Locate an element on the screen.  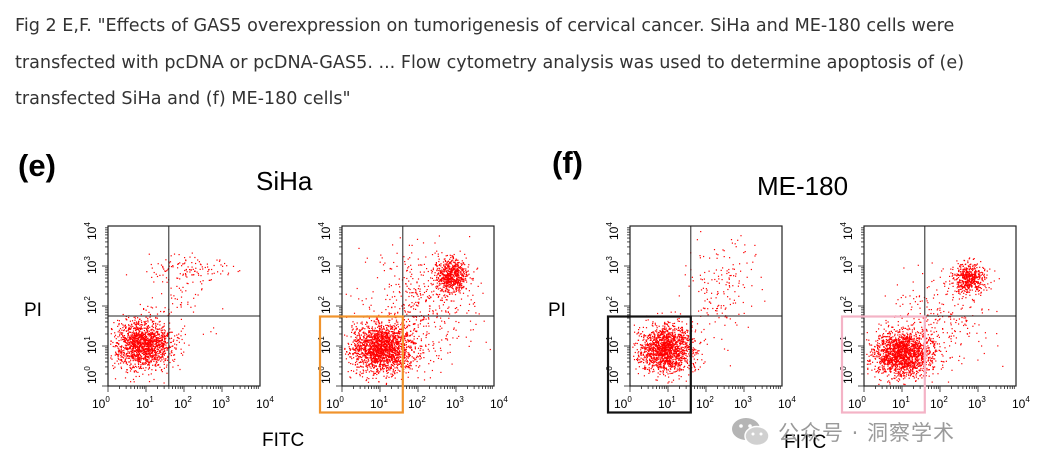
panel-f-label: (f) is located at coordinates (567, 162).